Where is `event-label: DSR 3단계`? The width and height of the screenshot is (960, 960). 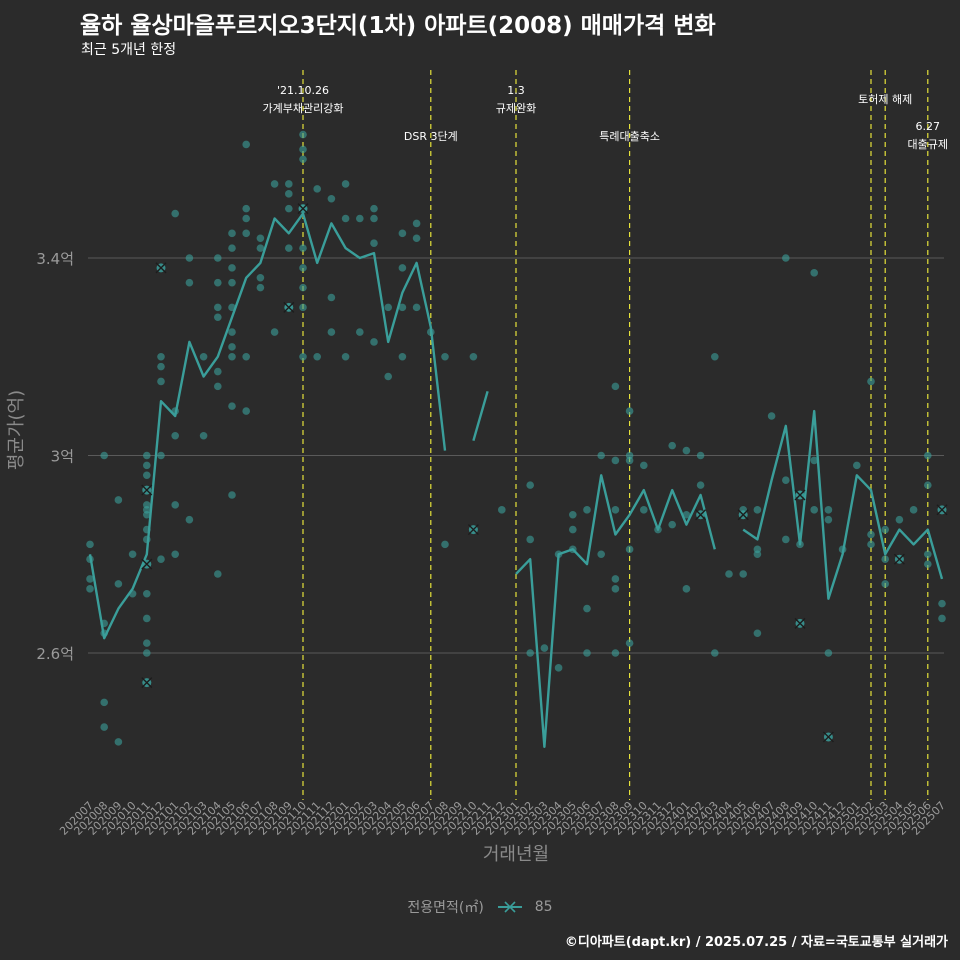
event-label: DSR 3단계 is located at coordinates (431, 136).